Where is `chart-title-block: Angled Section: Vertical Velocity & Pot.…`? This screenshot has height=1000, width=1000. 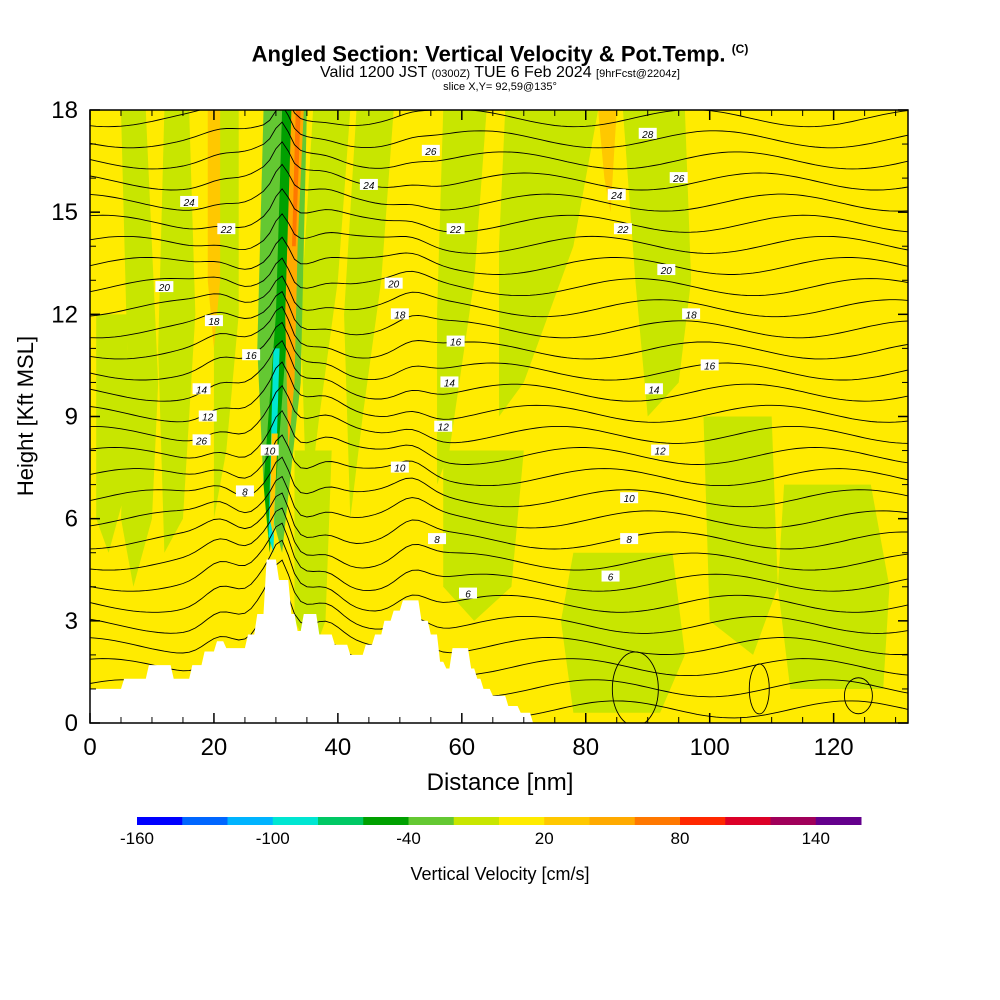
chart-title-block: Angled Section: Vertical Velocity & Pot.… is located at coordinates (500, 65).